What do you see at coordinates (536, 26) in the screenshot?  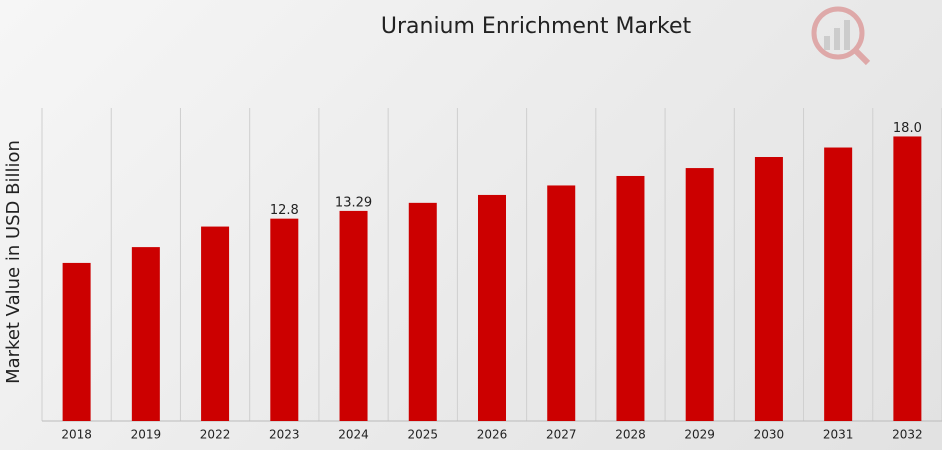 I see `chart-title: Uranium Enrichment Market` at bounding box center [536, 26].